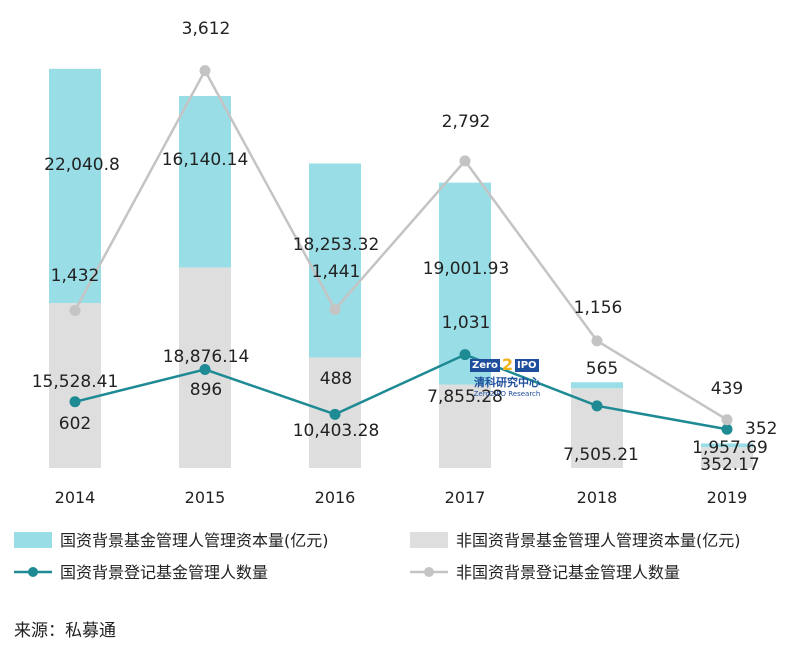 Image resolution: width=799 pixels, height=647 pixels. Describe the element at coordinates (465, 426) in the screenshot. I see `bar-nonstate-capital-2017` at that location.